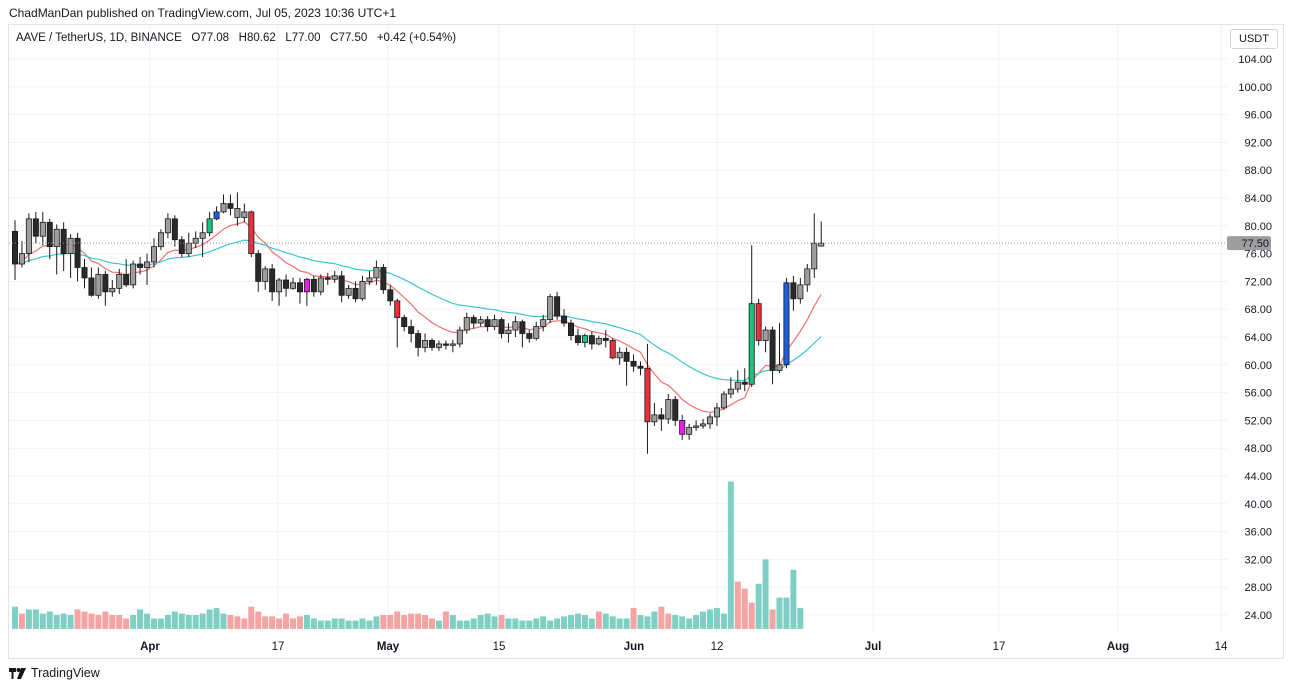 The image size is (1292, 690). What do you see at coordinates (999, 647) in the screenshot?
I see `time-tick-label: 17` at bounding box center [999, 647].